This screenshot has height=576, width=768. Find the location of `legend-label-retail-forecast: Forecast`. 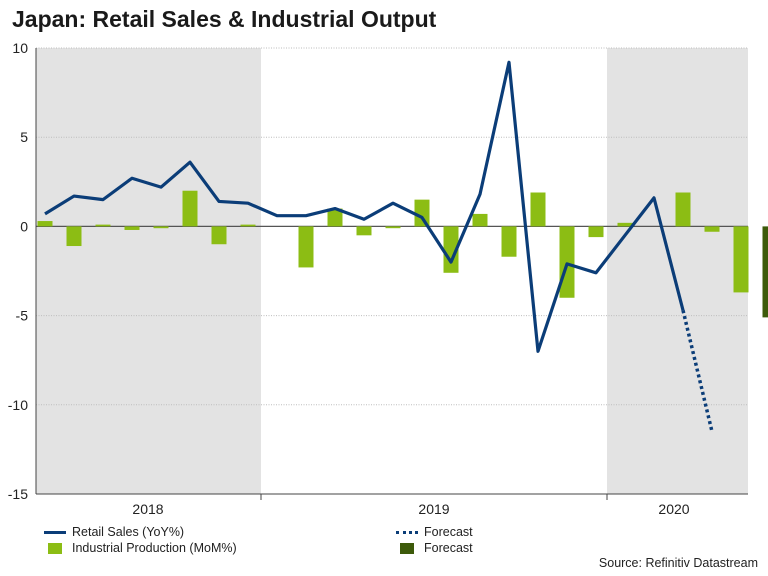

legend-label-retail-forecast: Forecast is located at coordinates (448, 532).